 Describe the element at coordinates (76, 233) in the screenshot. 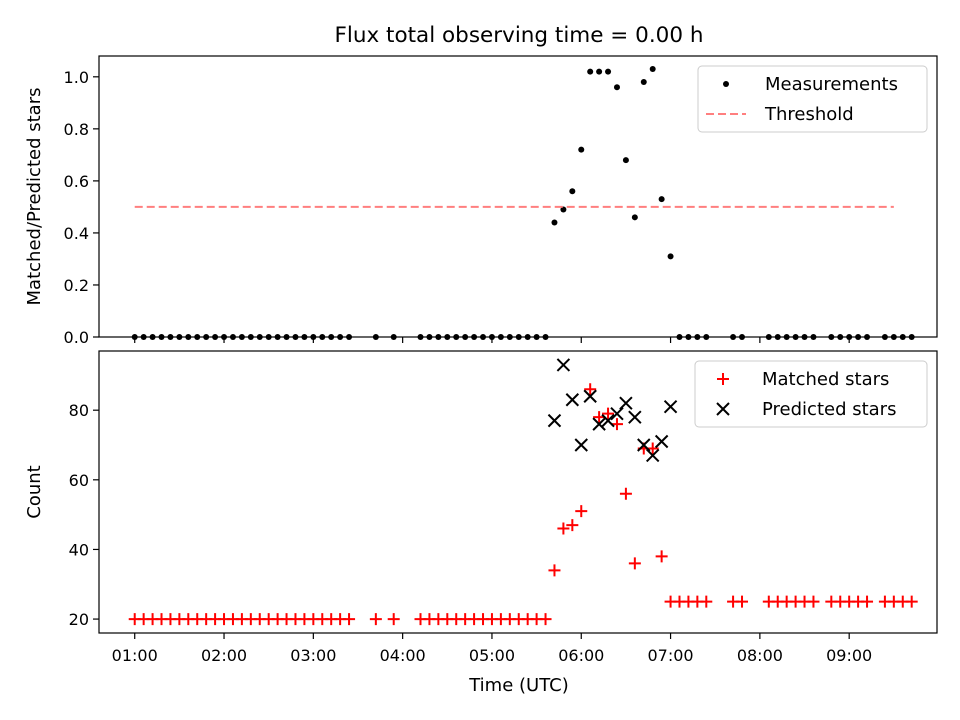

I see `y-tick-label: 0.4` at that location.